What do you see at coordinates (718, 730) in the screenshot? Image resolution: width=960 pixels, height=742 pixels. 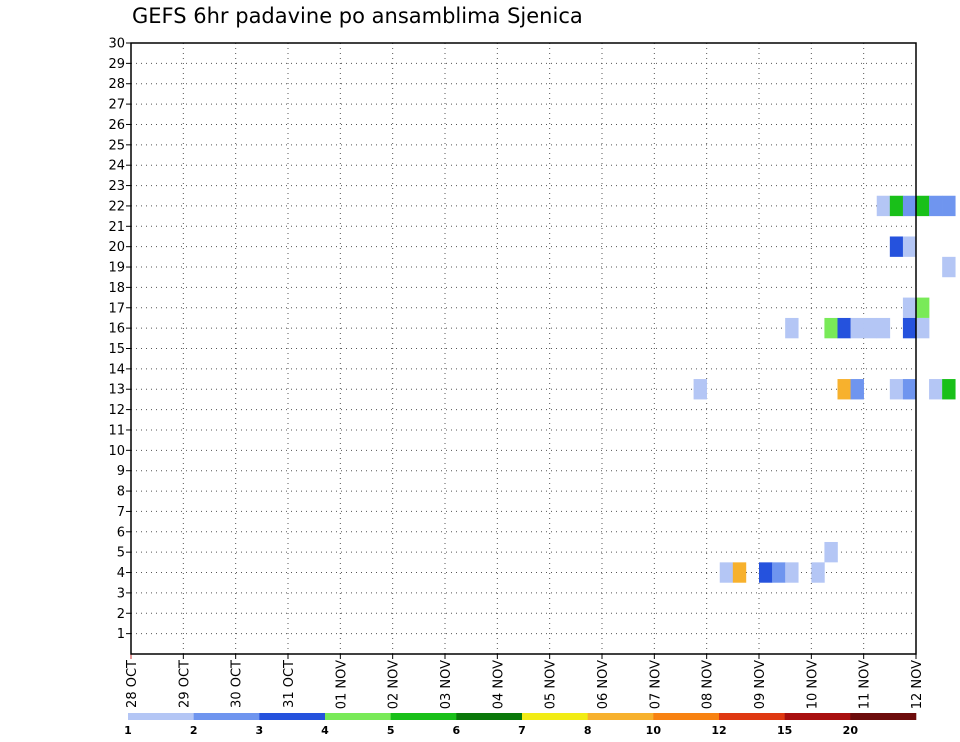 I see `colorbar-label: 12` at bounding box center [718, 730].